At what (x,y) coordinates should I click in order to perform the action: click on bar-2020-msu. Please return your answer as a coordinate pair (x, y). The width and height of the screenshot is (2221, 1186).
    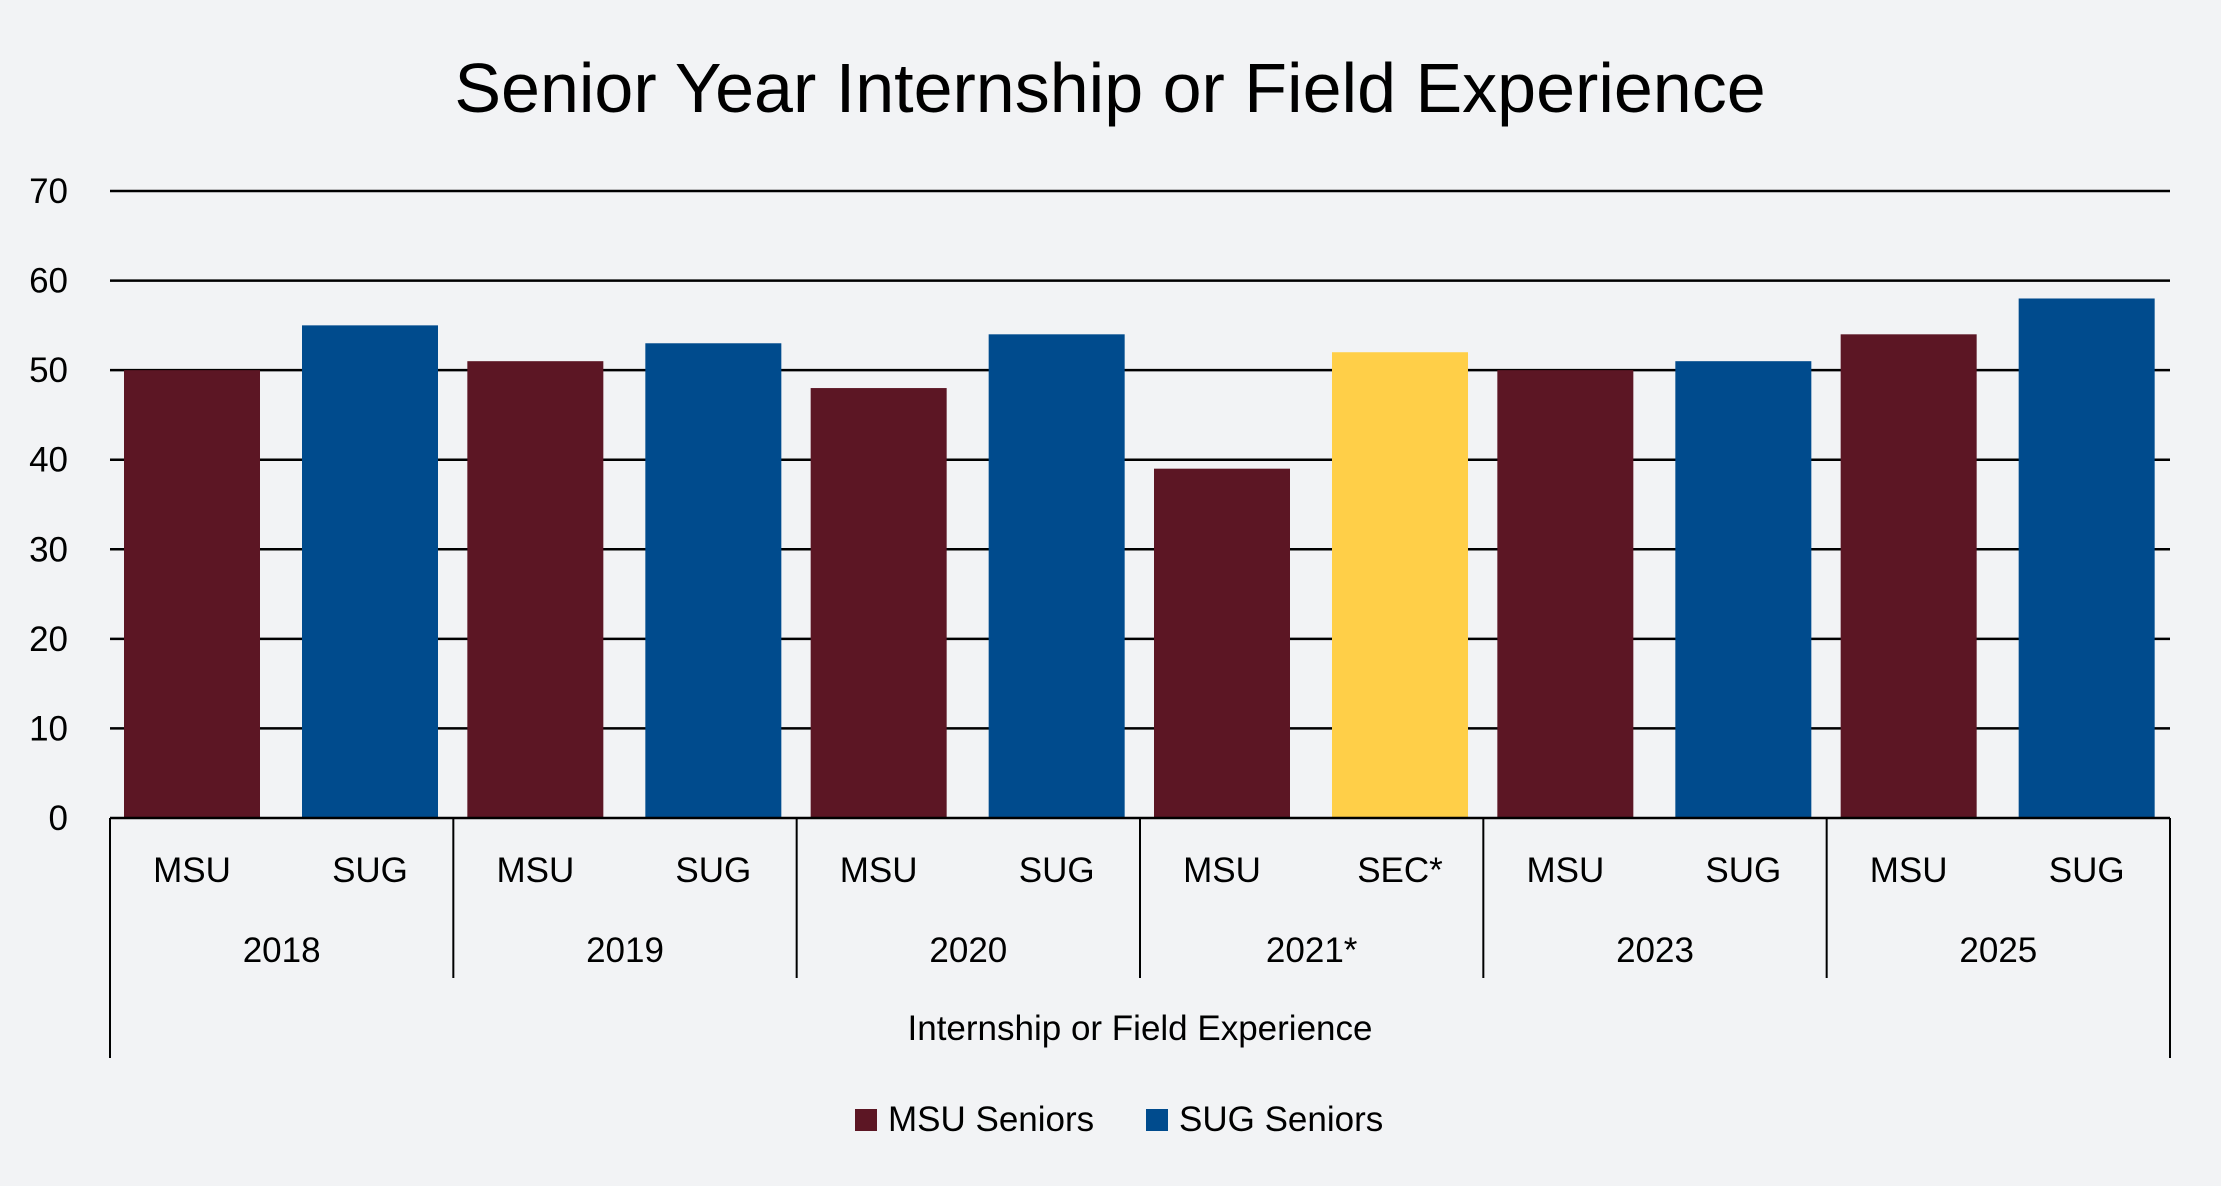
    Looking at the image, I should click on (878, 603).